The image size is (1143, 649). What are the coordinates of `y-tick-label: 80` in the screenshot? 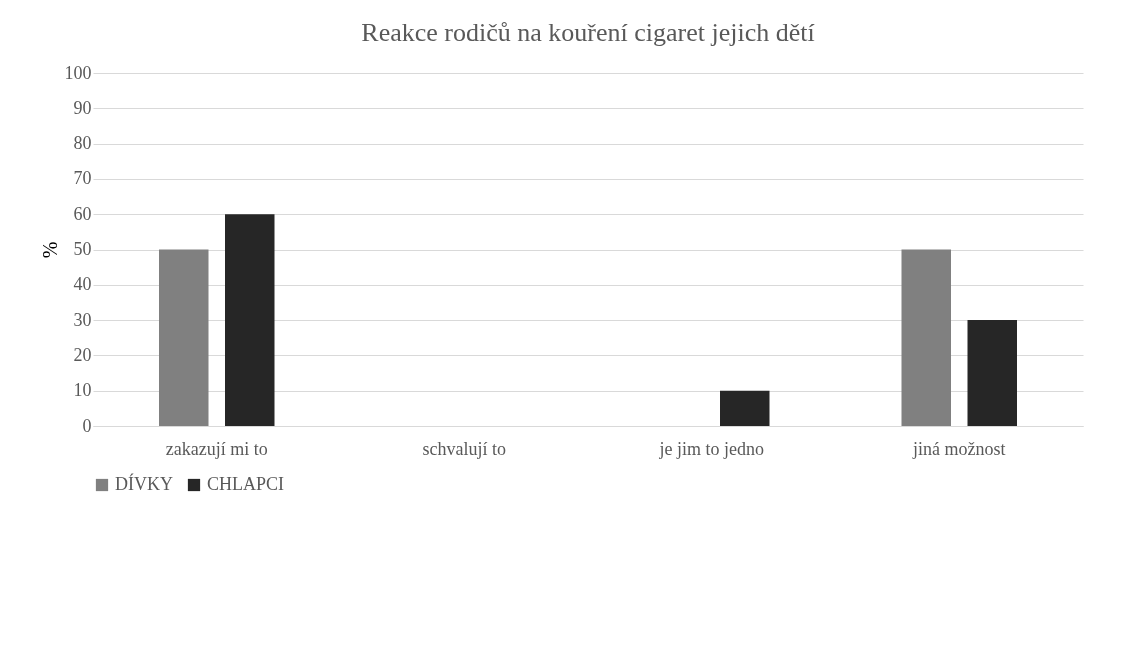 It's located at (82, 143).